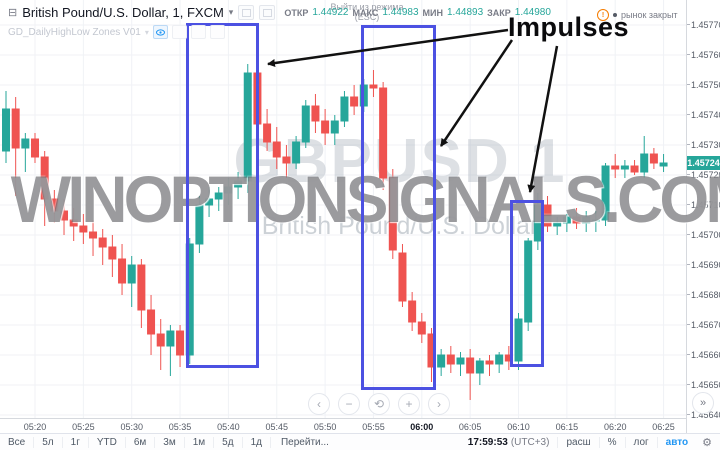 The width and height of the screenshot is (720, 450). I want to click on range-item-1г: 1г, so click(76, 442).